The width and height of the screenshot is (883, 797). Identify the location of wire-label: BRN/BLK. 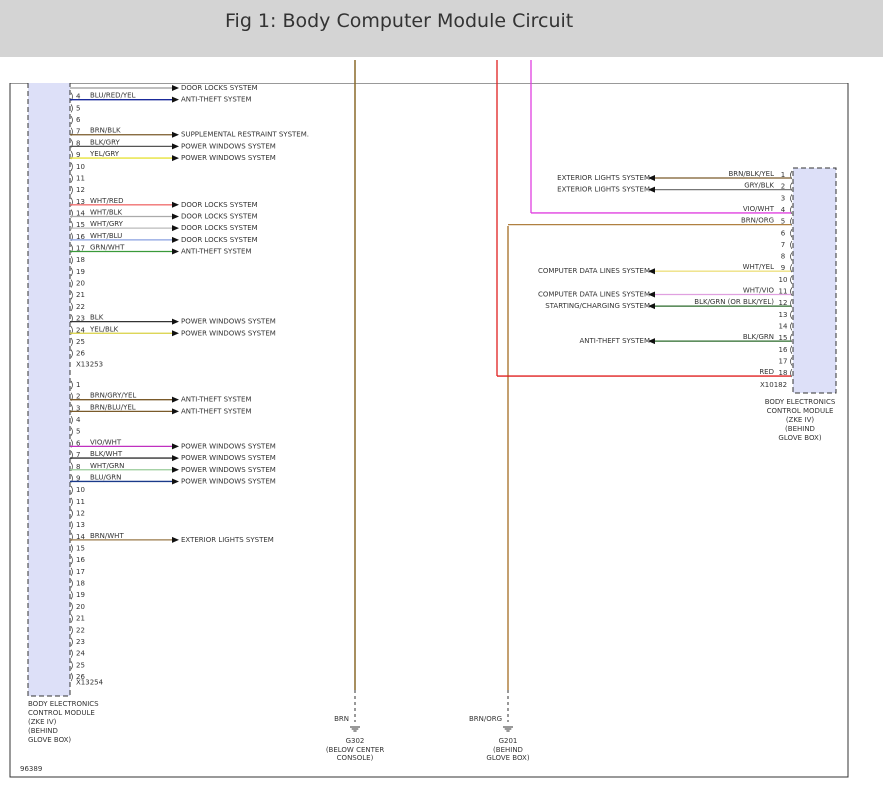
(105, 131).